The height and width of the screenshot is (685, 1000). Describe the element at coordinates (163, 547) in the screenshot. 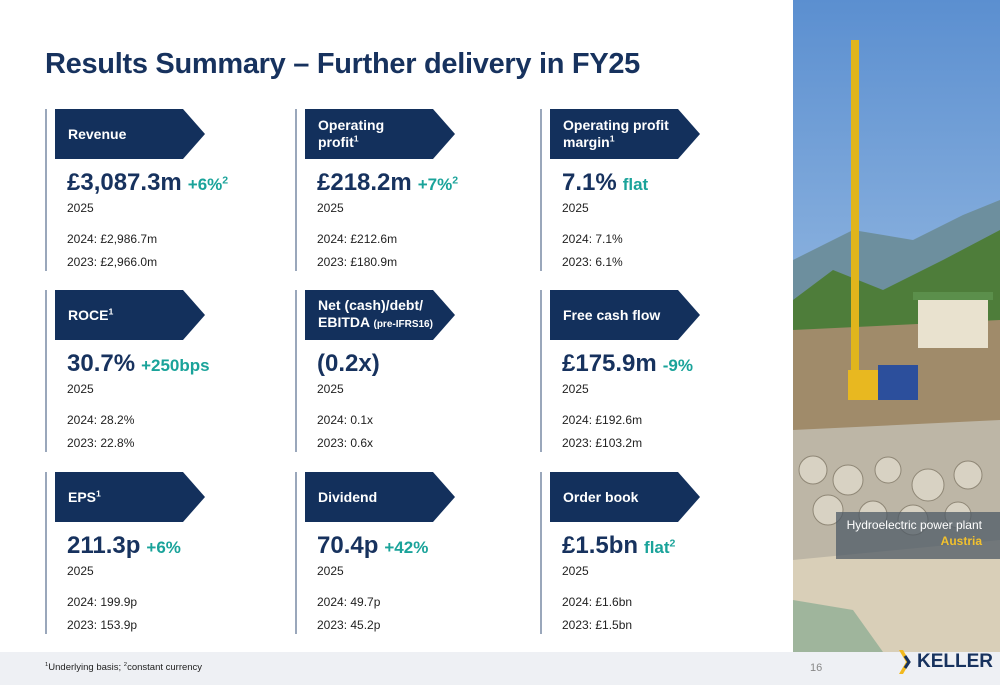

I see `change: +6%` at that location.